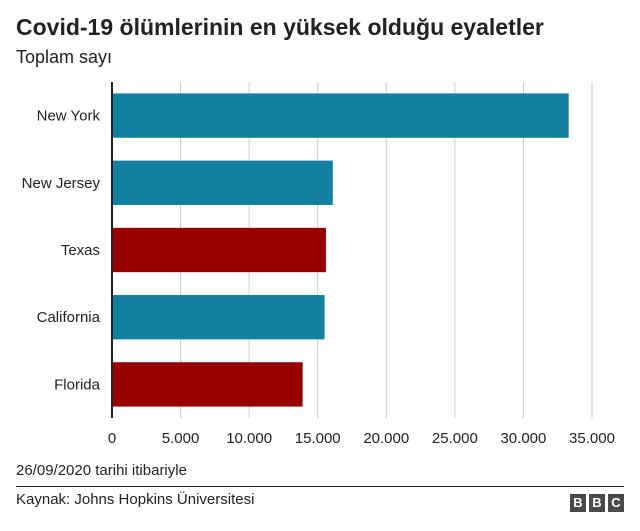 Image resolution: width=640 pixels, height=531 pixels. What do you see at coordinates (77, 384) in the screenshot?
I see `category-label: Florida` at bounding box center [77, 384].